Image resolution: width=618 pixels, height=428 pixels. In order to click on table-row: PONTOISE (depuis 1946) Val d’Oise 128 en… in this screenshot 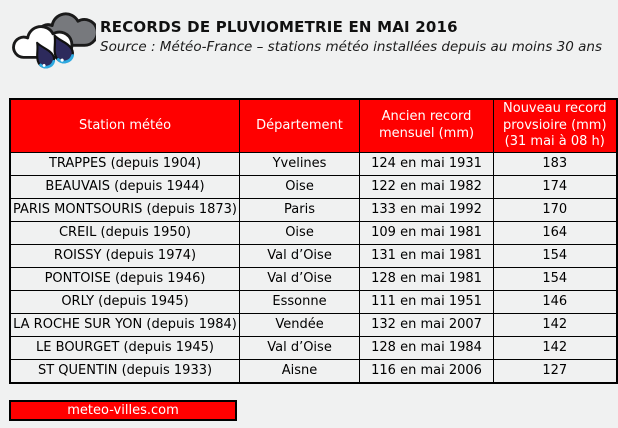, I will do `click(313, 279)`.